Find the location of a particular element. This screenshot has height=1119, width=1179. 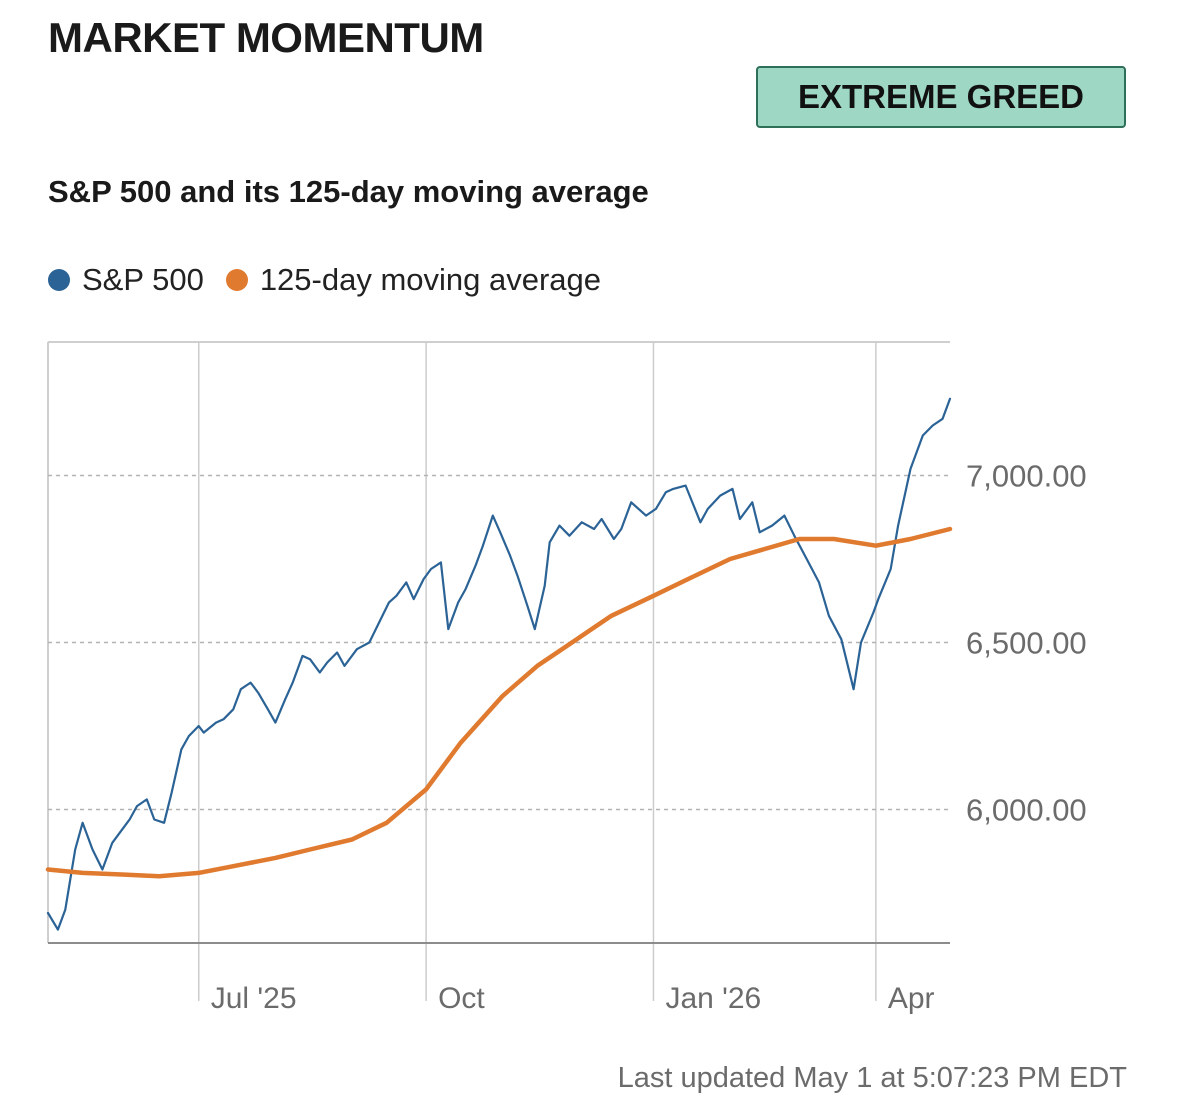

legend-label-moving-average: 125-day moving average is located at coordinates (430, 279).